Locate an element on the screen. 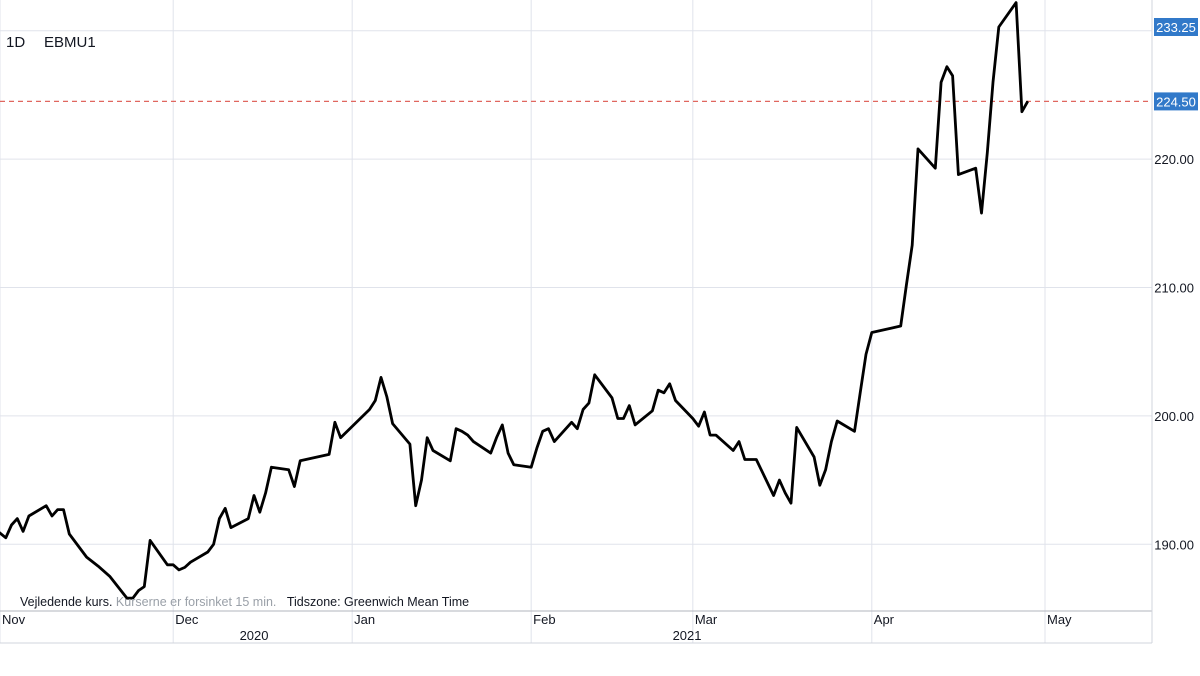 The width and height of the screenshot is (1200, 676). price-badges: 224.50 233.25 is located at coordinates (1176, 64).